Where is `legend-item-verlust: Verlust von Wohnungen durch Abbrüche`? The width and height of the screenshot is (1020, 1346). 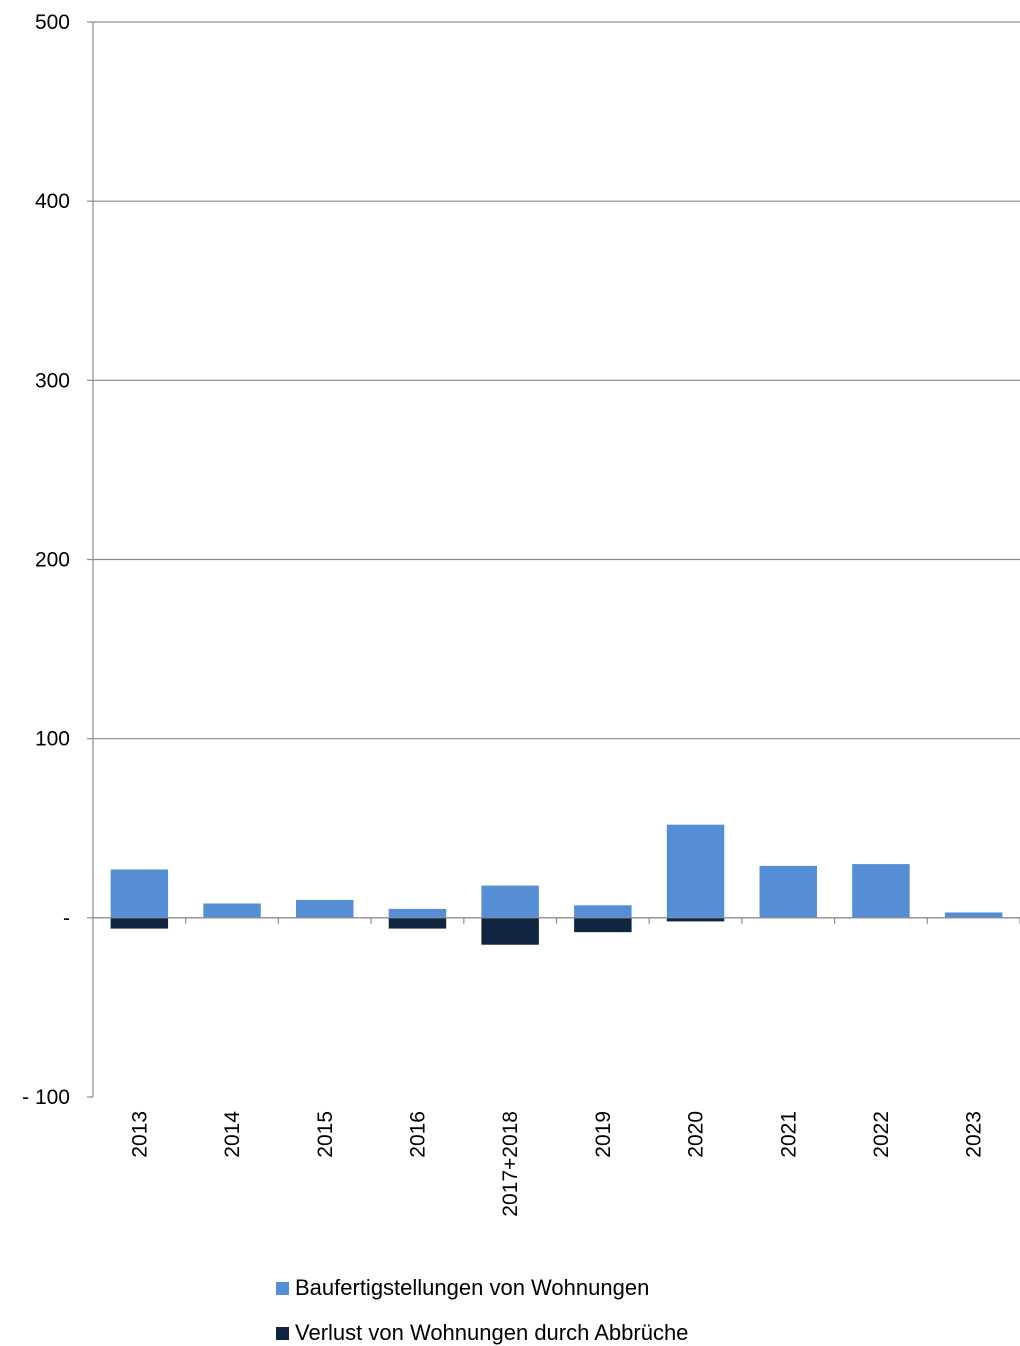
legend-item-verlust: Verlust von Wohnungen durch Abbrüche is located at coordinates (482, 1333).